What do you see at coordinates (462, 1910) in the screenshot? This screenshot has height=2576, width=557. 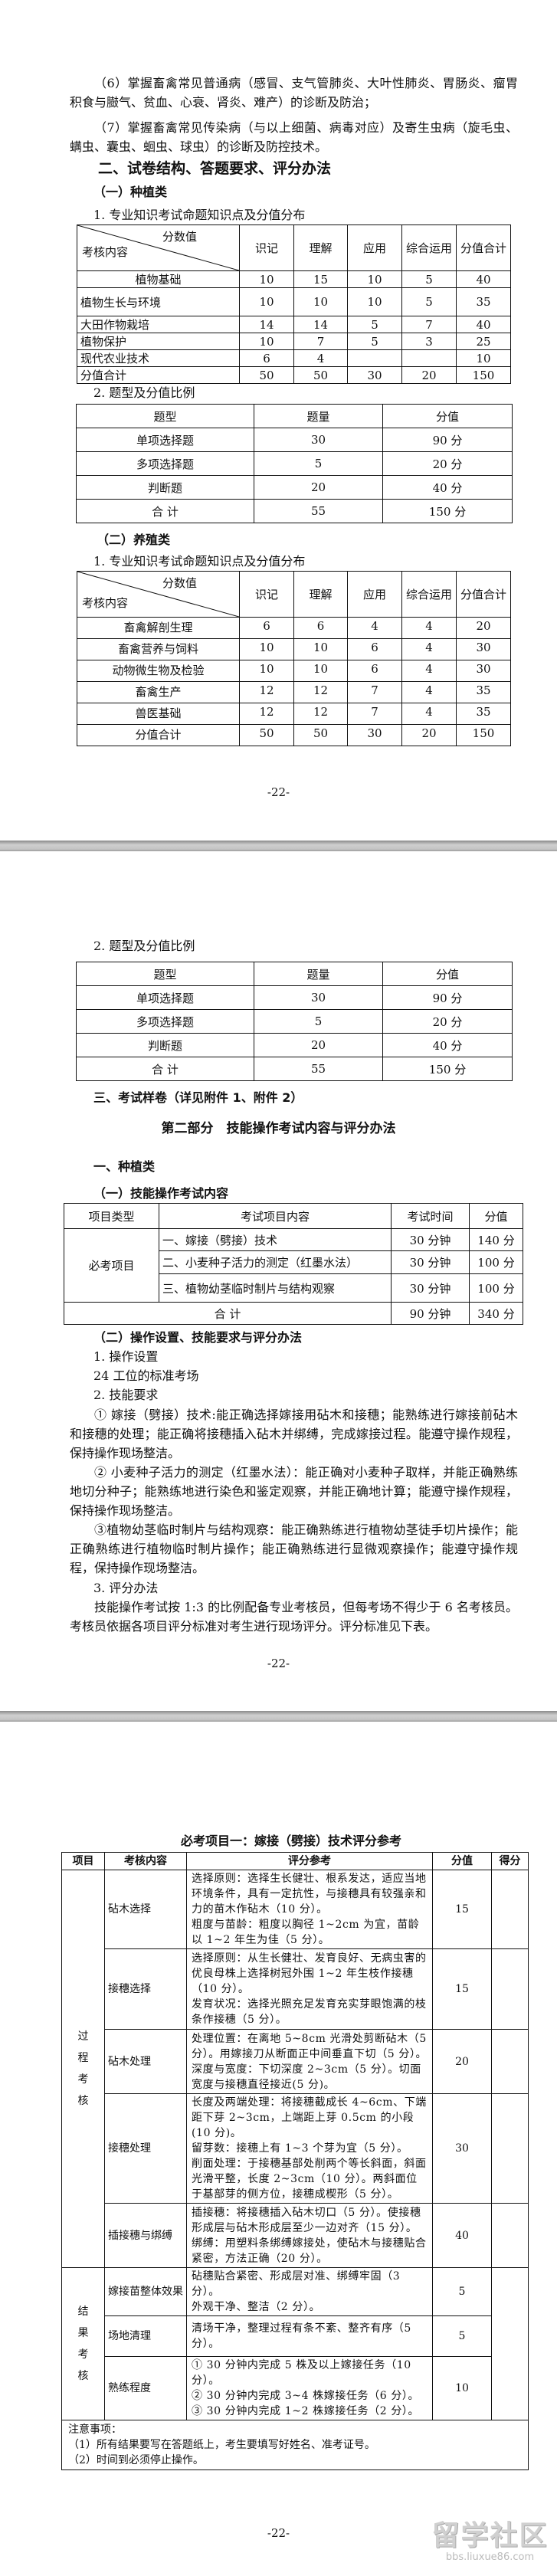 I see `score-value-cell: 15` at bounding box center [462, 1910].